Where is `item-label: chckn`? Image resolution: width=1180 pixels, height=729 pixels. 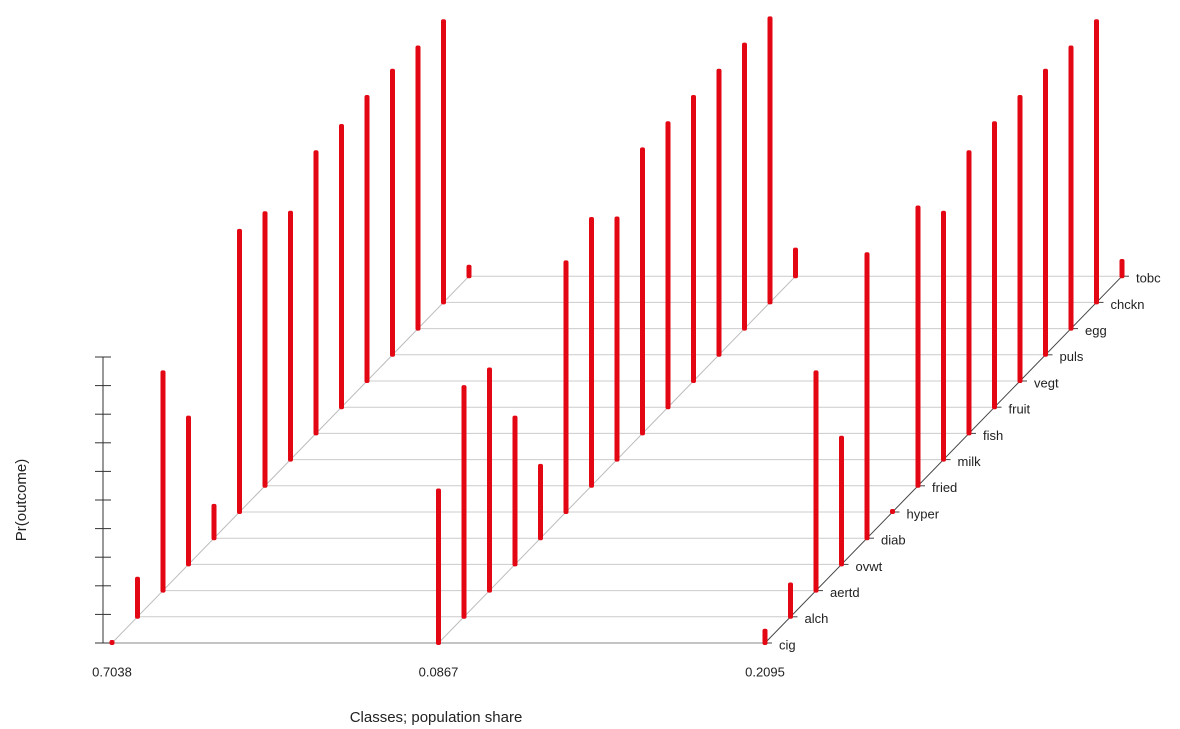
item-label: chckn is located at coordinates (1128, 304).